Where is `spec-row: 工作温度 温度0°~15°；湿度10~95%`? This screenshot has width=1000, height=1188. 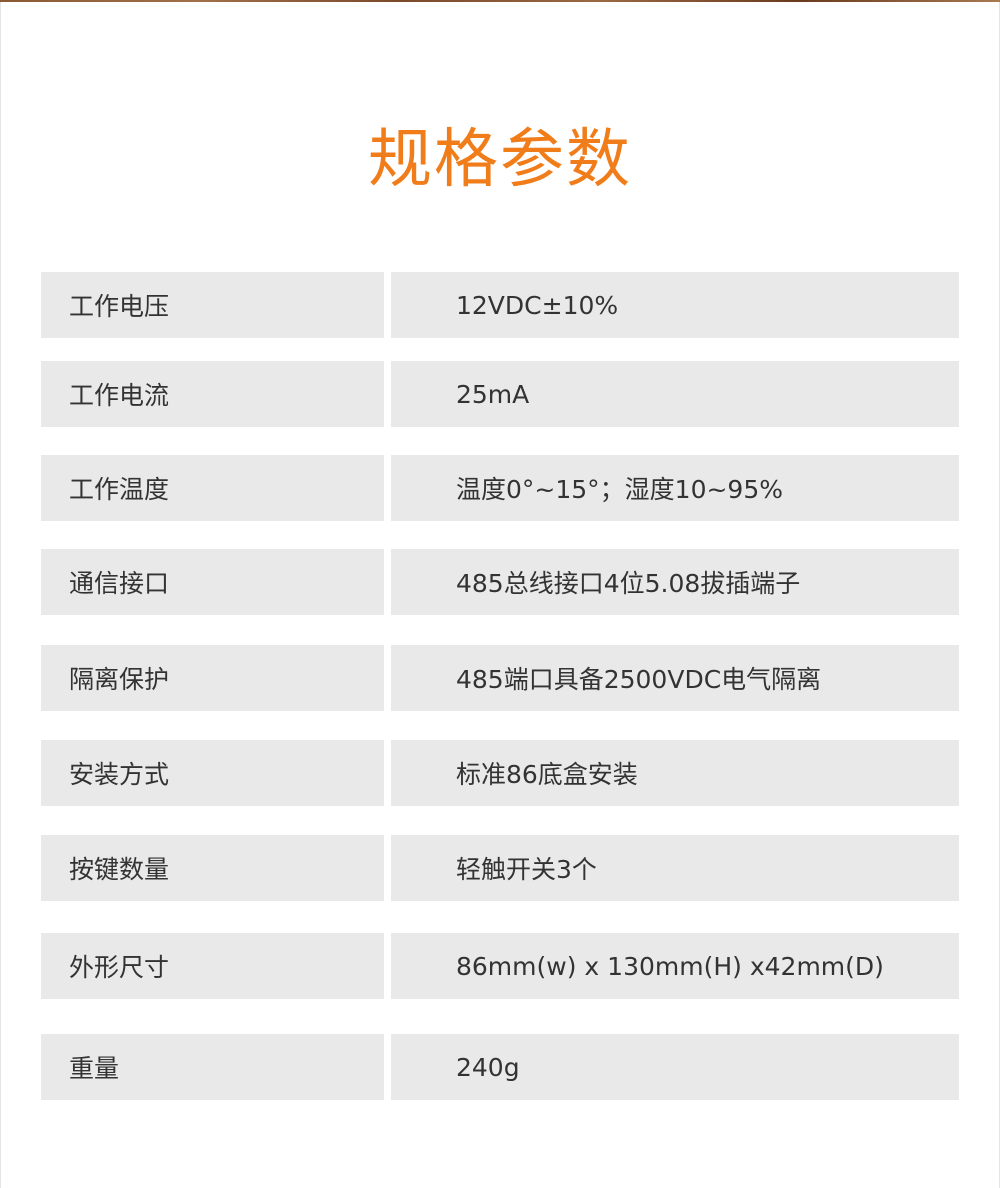
spec-row: 工作温度 温度0°~15°；湿度10~95% is located at coordinates (500, 488).